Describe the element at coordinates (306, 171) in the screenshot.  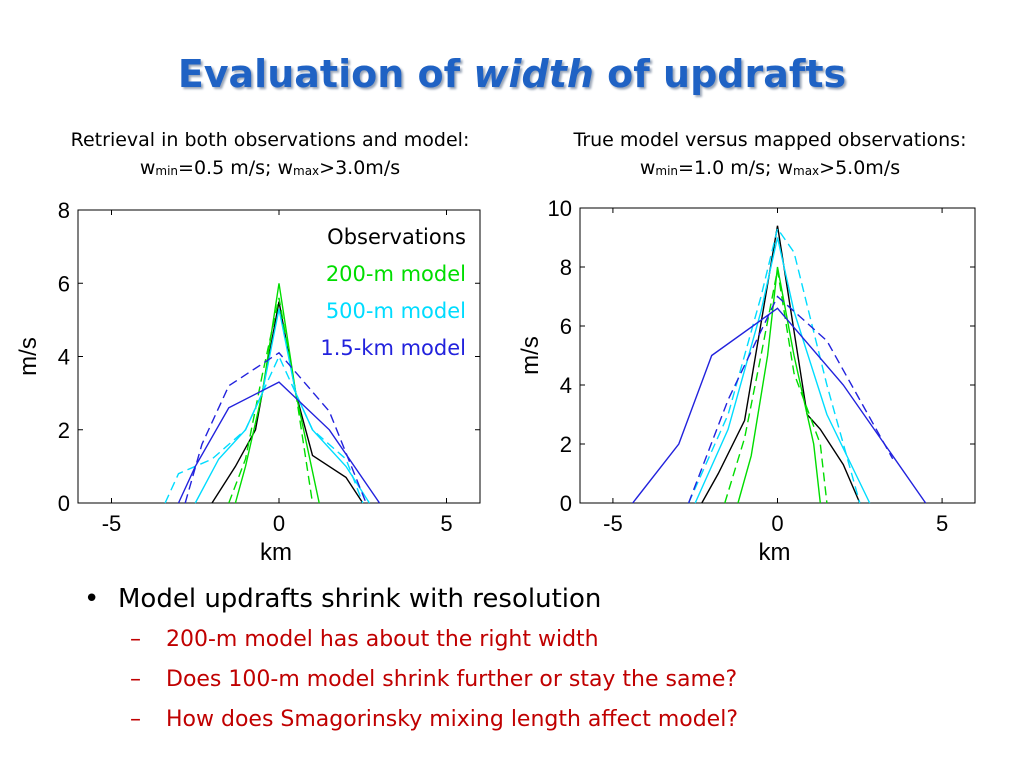
I see `left-max-sub: max` at that location.